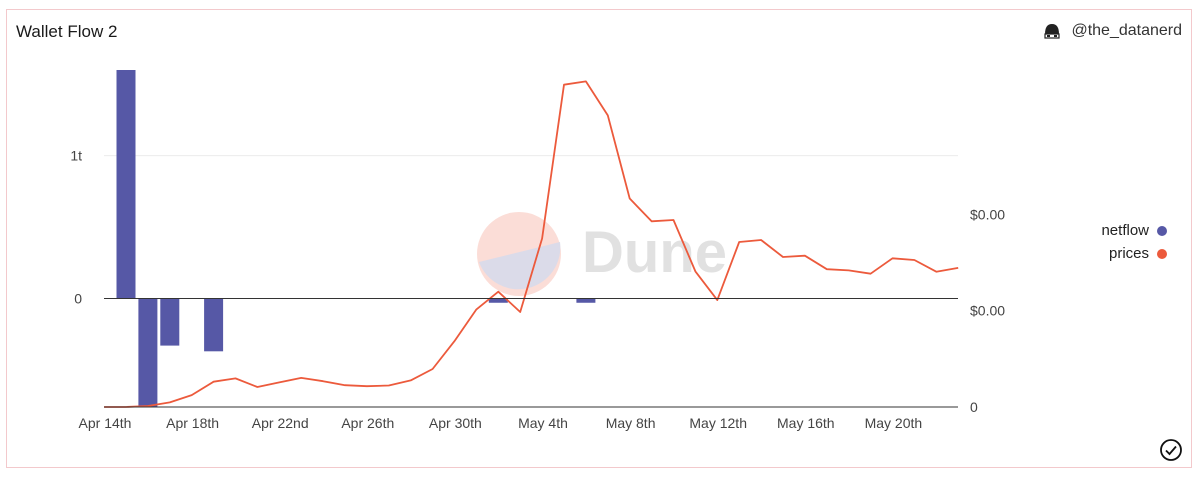  Describe the element at coordinates (1128, 253) in the screenshot. I see `legend-label: prices` at that location.